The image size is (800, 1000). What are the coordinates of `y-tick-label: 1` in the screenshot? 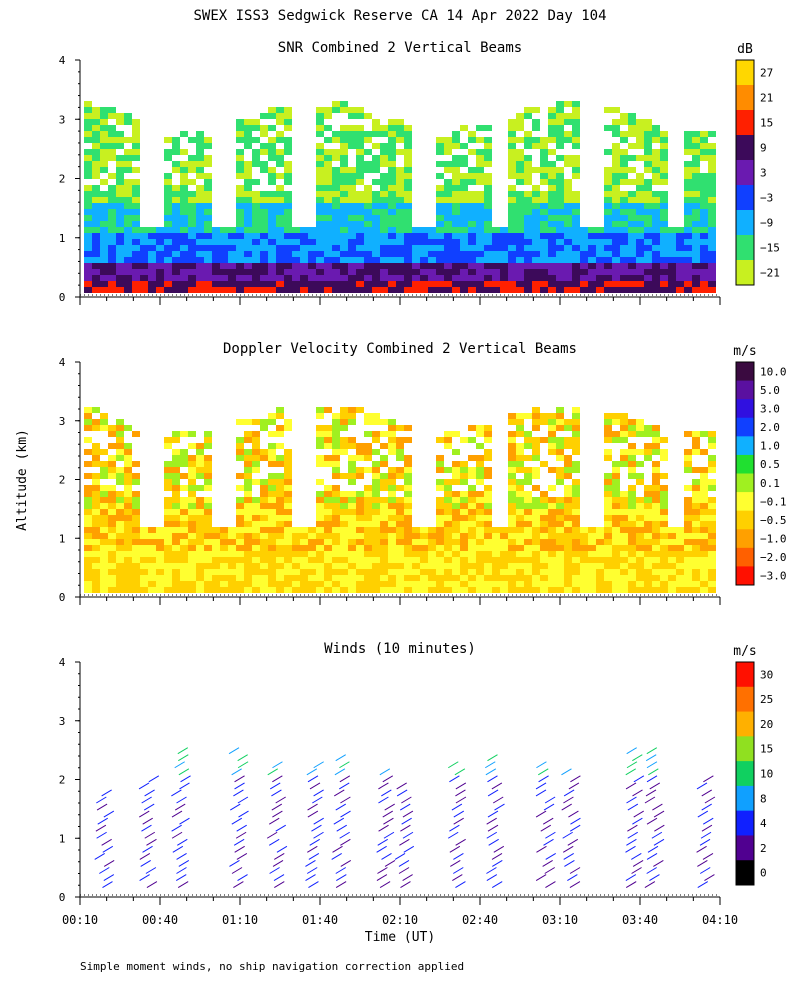 It's located at (62, 538).